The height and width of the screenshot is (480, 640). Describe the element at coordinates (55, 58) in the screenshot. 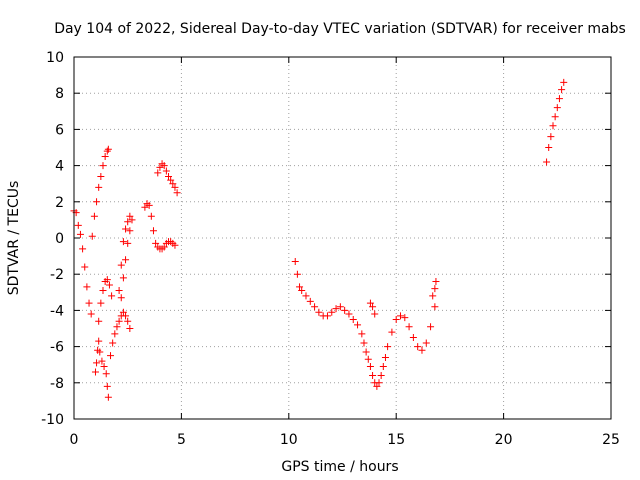

I see `y-tick-label: 10` at that location.